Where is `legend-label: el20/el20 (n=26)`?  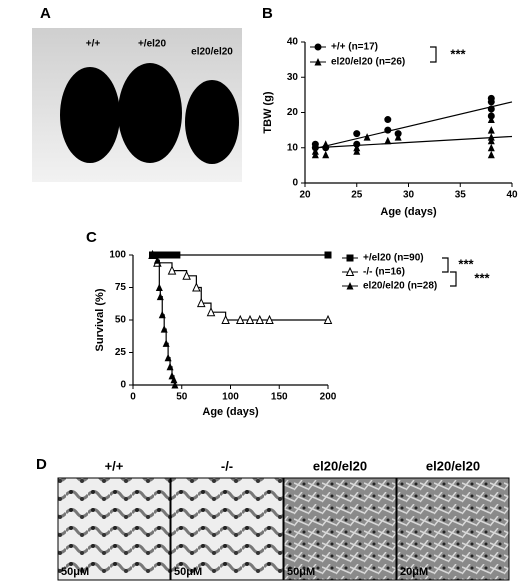
legend-label: el20/el20 (n=26) is located at coordinates (368, 62).